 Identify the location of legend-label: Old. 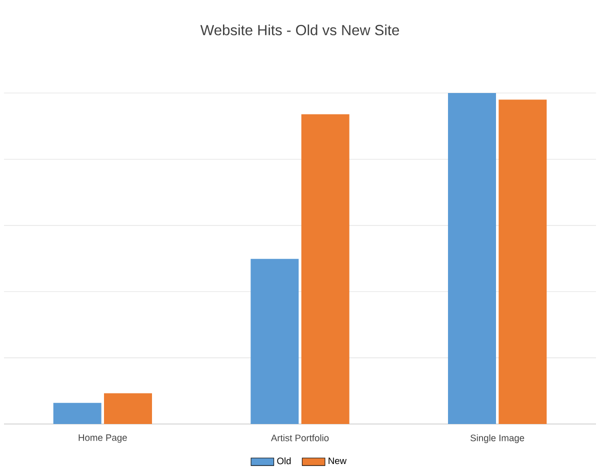
(284, 460).